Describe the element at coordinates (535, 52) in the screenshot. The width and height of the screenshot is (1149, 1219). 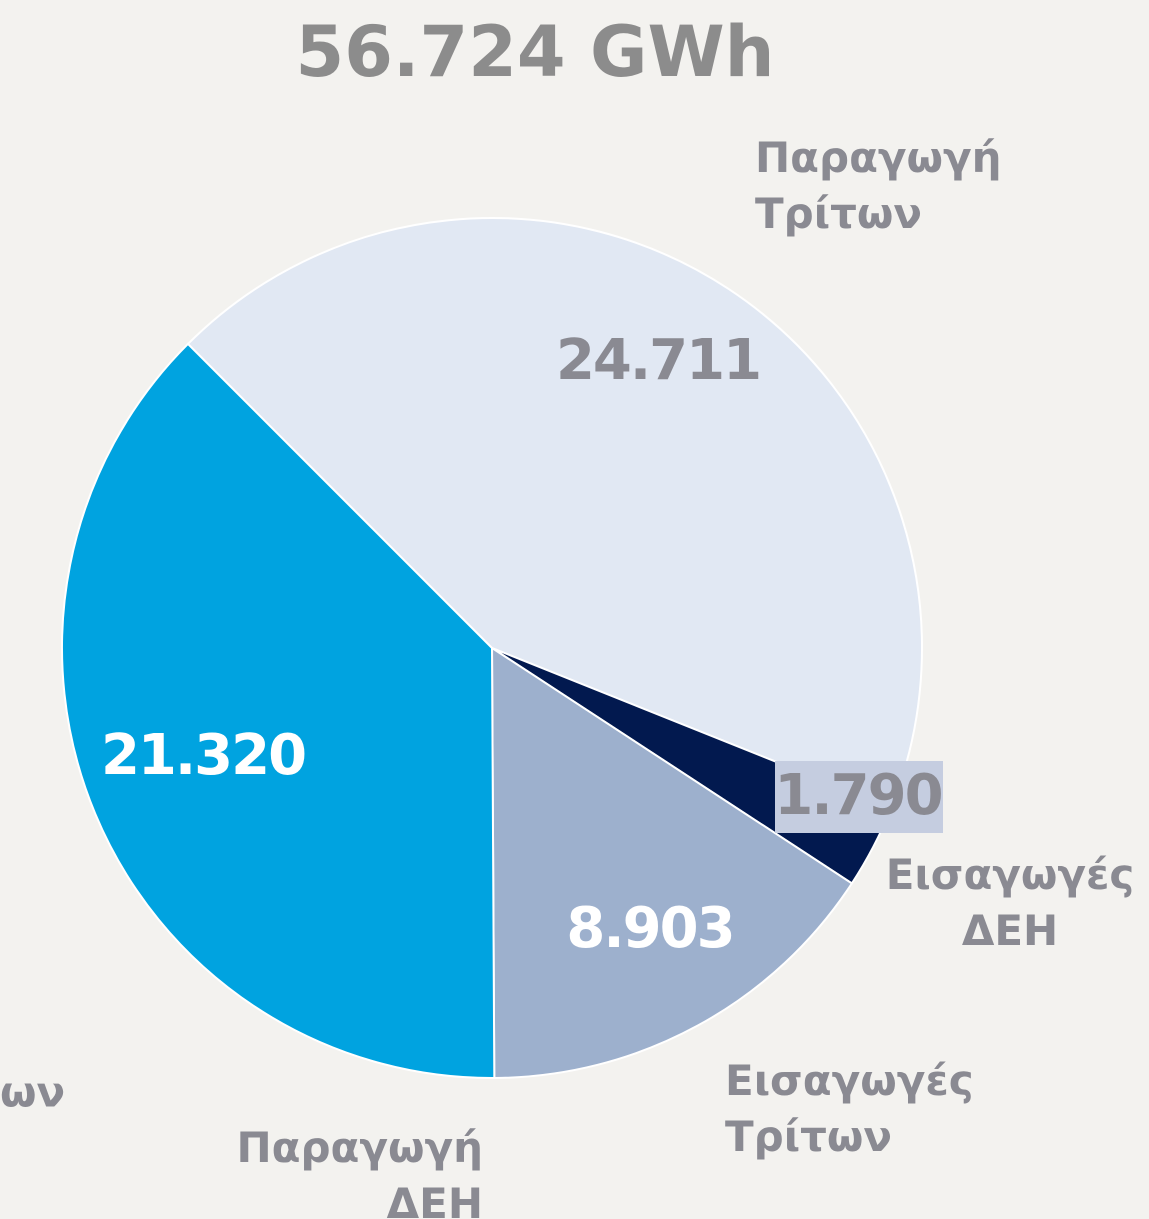
I see `chart-title: 56.724 GWh` at that location.